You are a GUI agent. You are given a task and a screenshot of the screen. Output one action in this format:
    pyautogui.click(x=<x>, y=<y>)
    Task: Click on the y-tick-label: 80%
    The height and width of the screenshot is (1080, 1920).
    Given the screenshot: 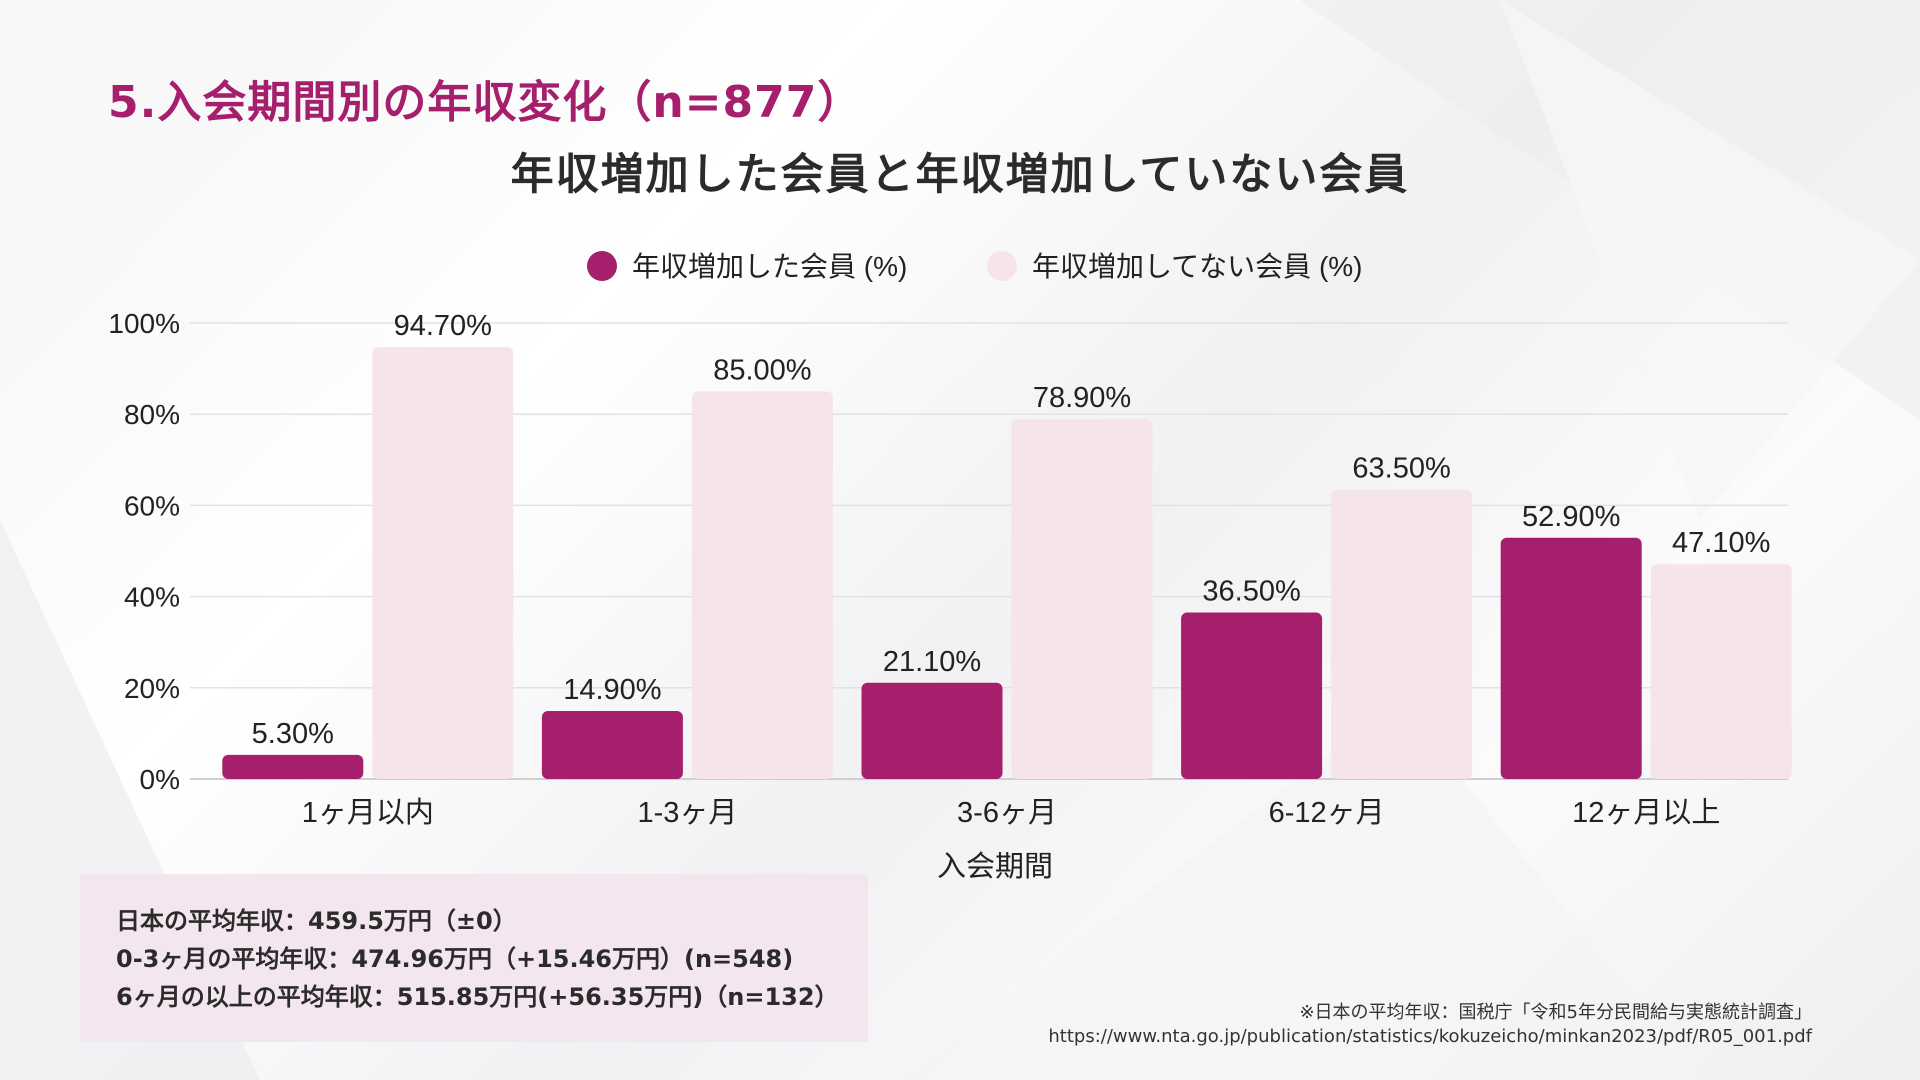 What is the action you would take?
    pyautogui.click(x=152, y=414)
    